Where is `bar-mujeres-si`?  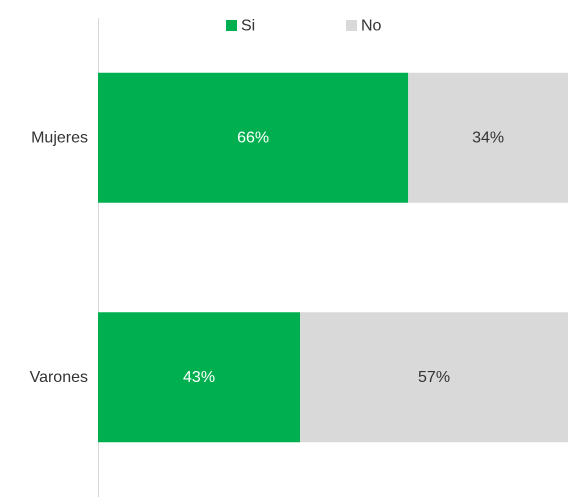 bar-mujeres-si is located at coordinates (253, 137).